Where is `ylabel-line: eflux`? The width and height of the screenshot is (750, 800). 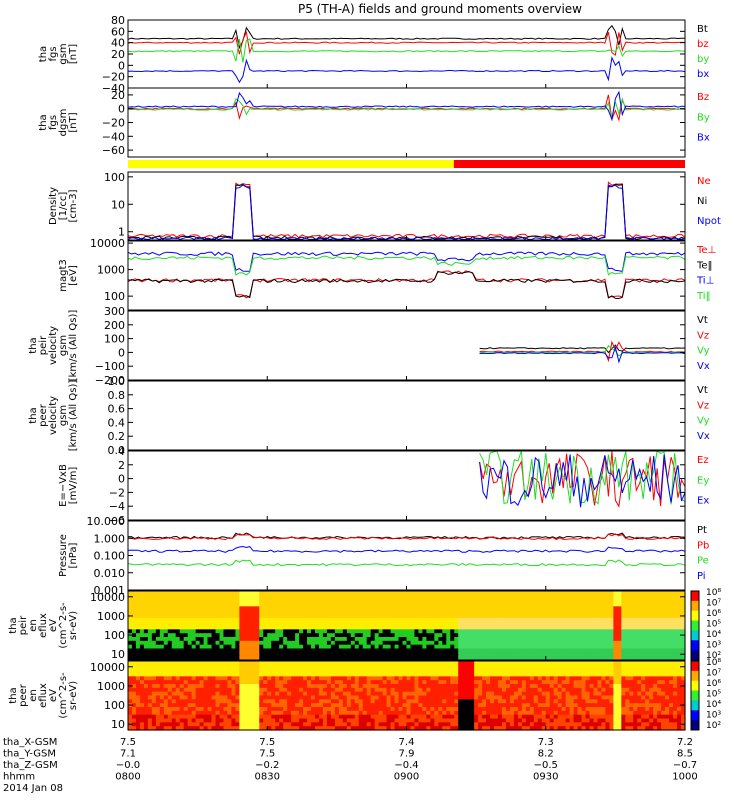
ylabel-line: eflux is located at coordinates (43, 695).